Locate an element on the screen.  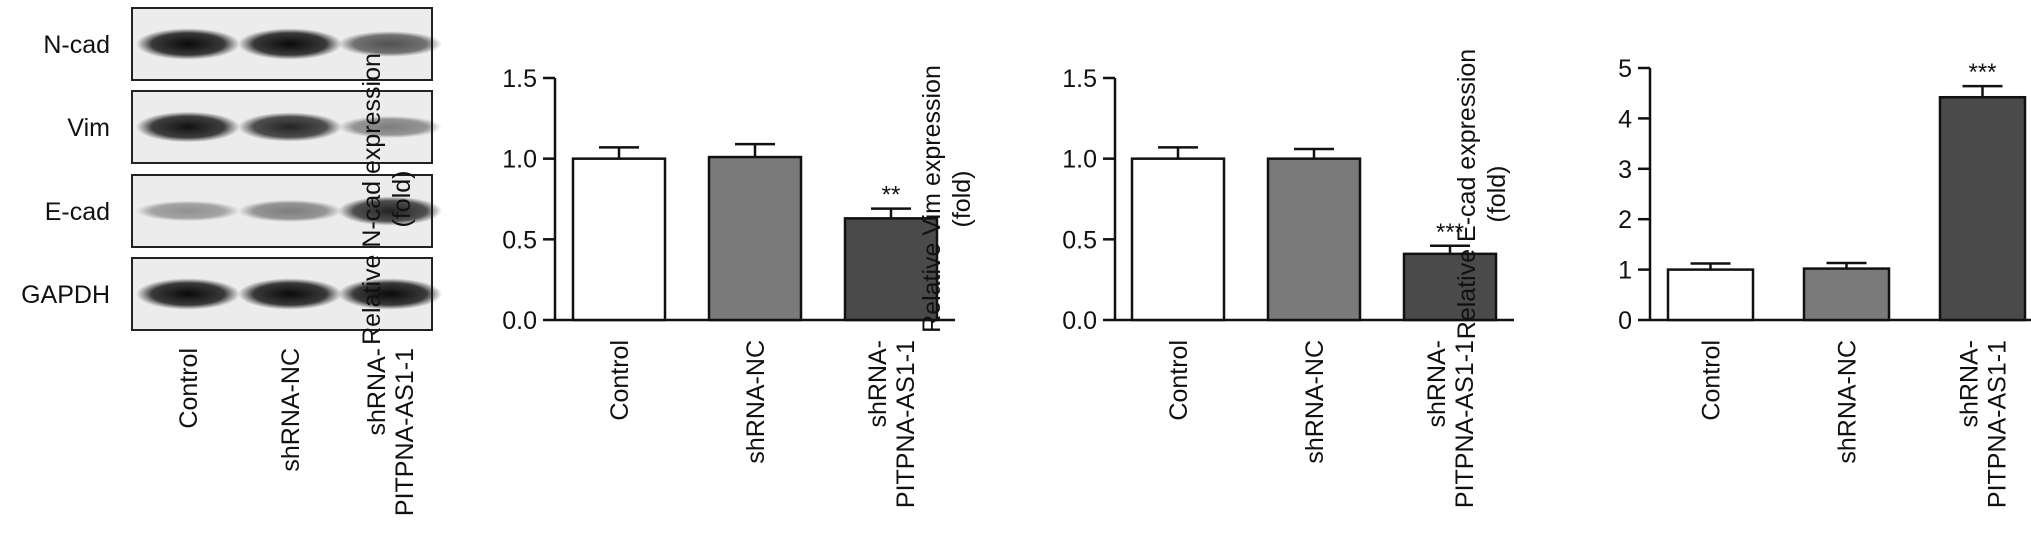
significance-mark: ** is located at coordinates (891, 195).